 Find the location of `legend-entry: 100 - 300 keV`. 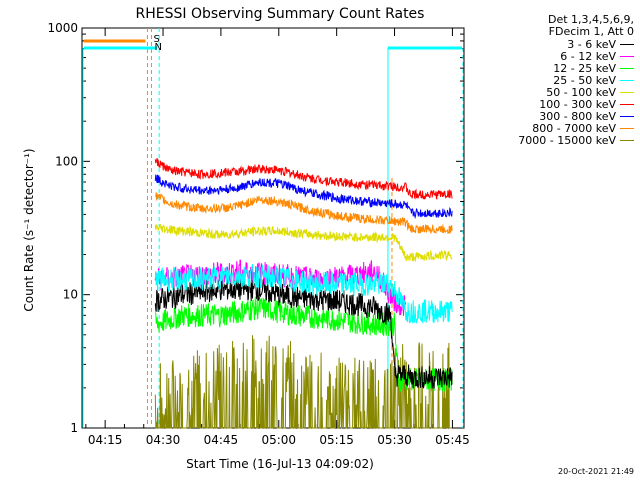

legend-entry: 100 - 300 keV is located at coordinates (561, 104).